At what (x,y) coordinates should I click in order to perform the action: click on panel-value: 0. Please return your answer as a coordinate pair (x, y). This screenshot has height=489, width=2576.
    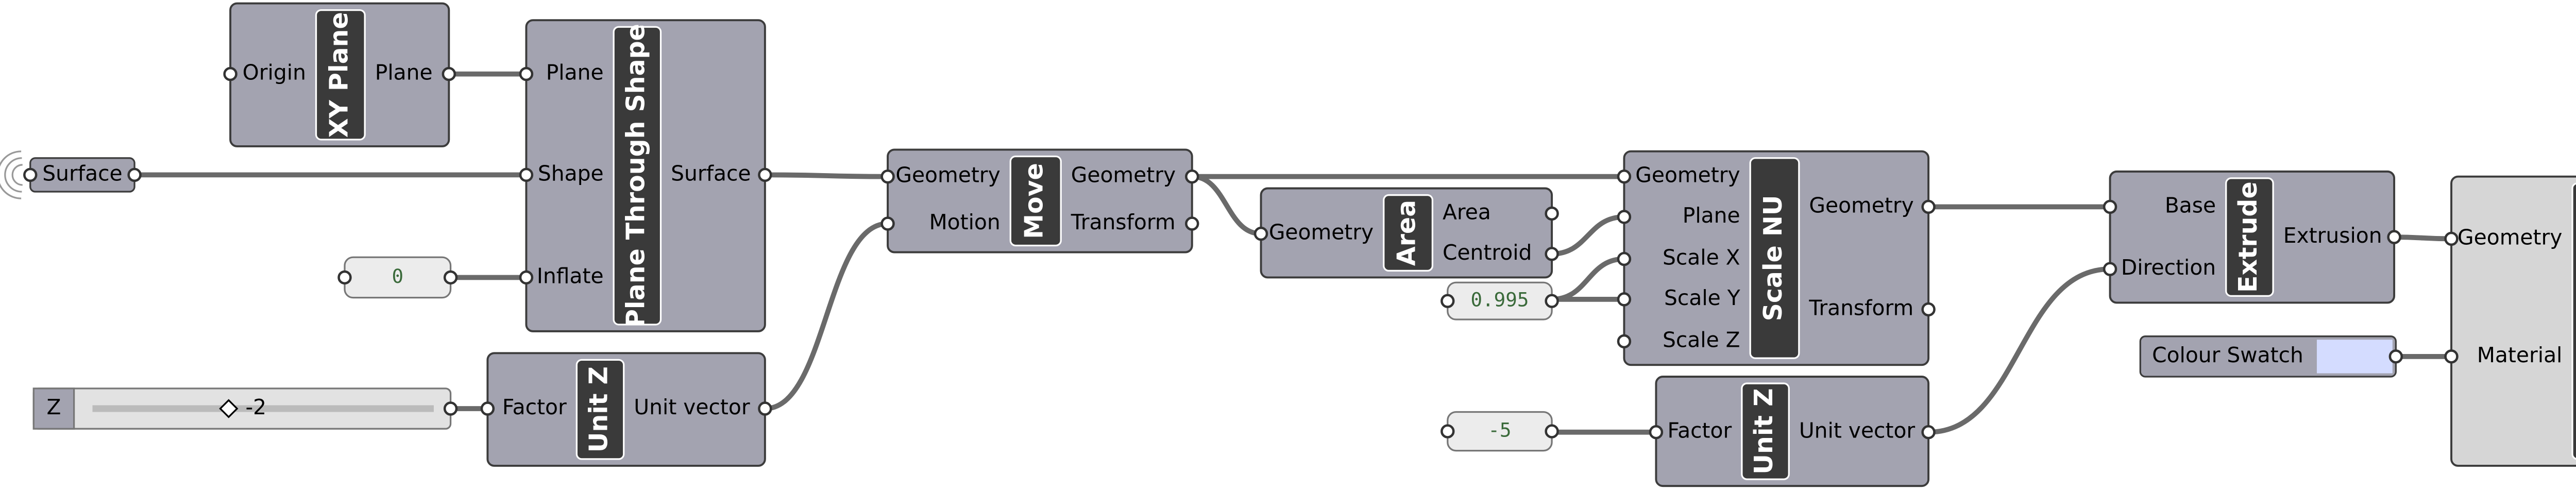
    Looking at the image, I should click on (397, 277).